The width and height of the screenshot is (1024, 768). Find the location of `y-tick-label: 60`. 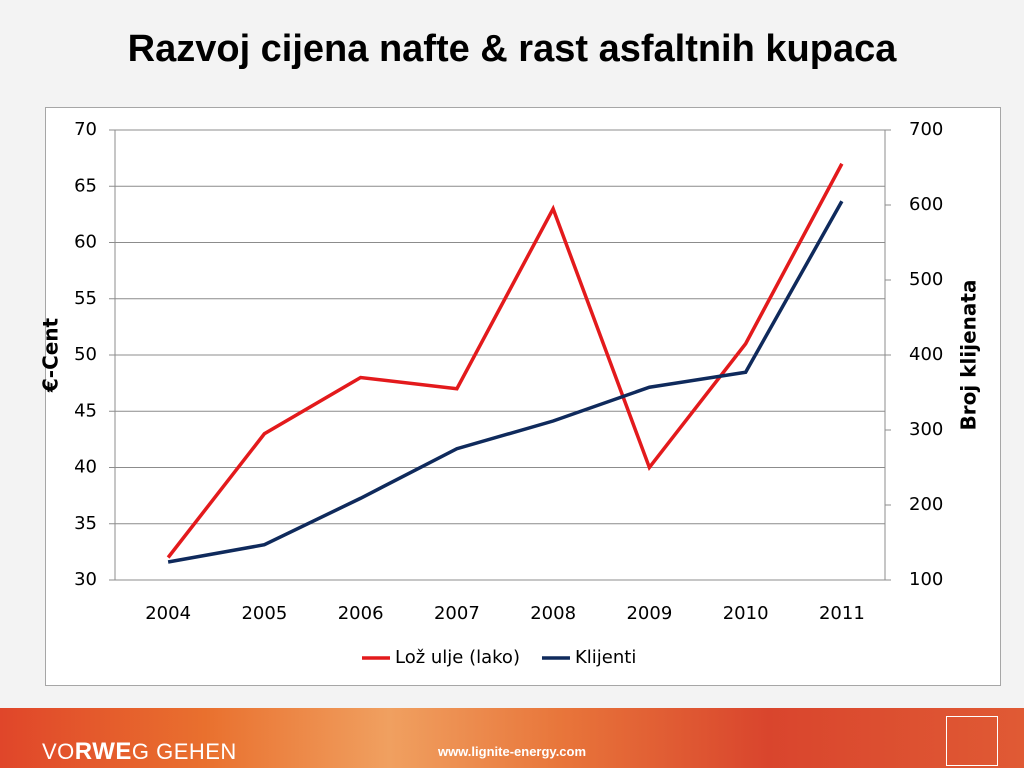

y-tick-label: 60 is located at coordinates (85, 242).